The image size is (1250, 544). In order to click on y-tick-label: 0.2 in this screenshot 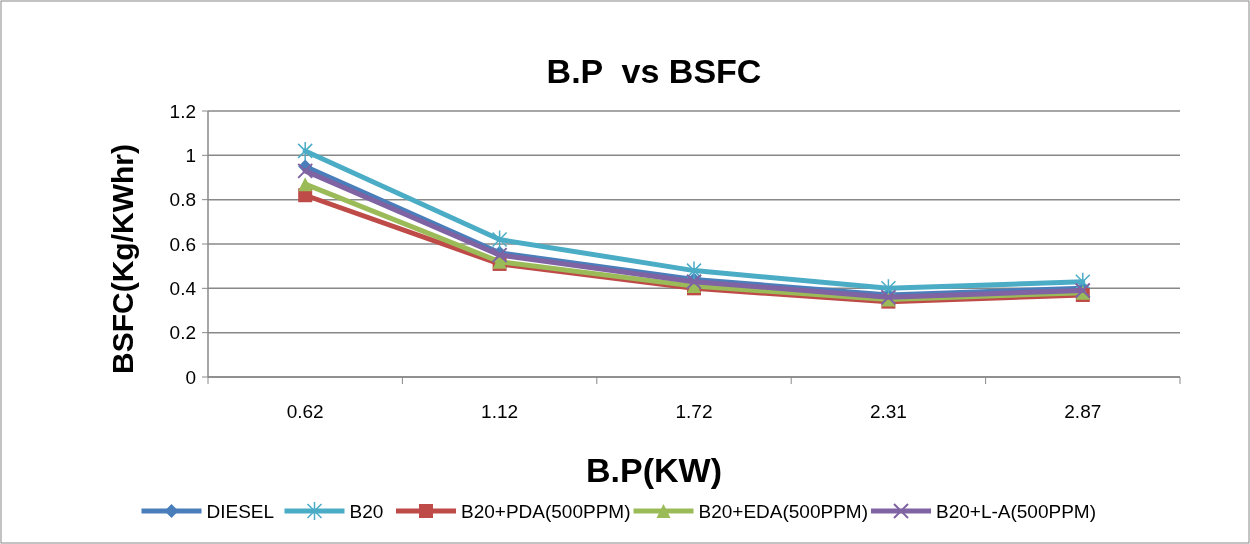, I will do `click(182, 333)`.